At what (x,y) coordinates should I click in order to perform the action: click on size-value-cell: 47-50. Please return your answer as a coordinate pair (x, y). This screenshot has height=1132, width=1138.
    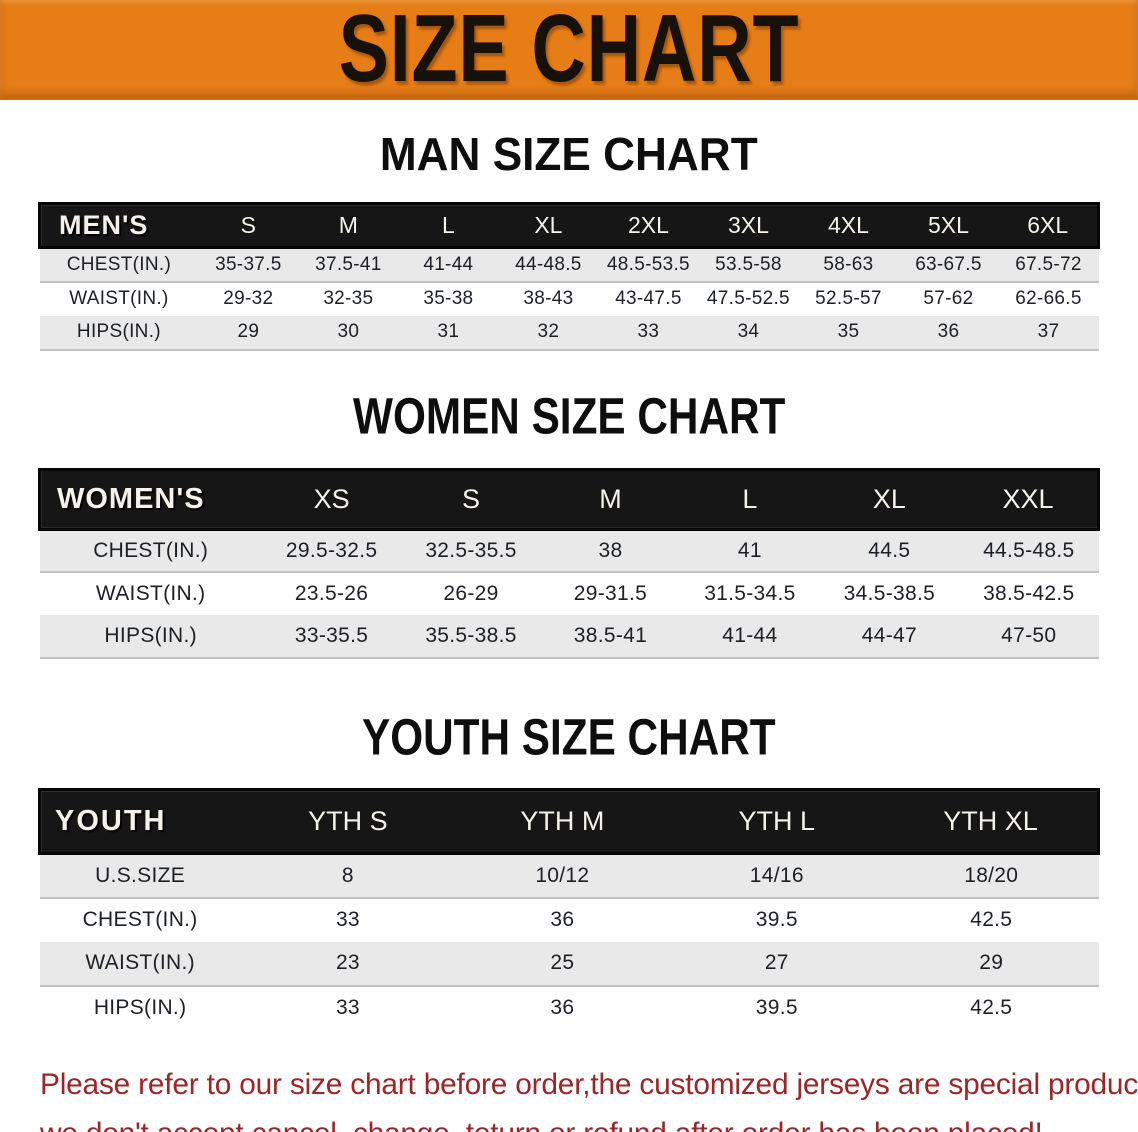
    Looking at the image, I should click on (1029, 635).